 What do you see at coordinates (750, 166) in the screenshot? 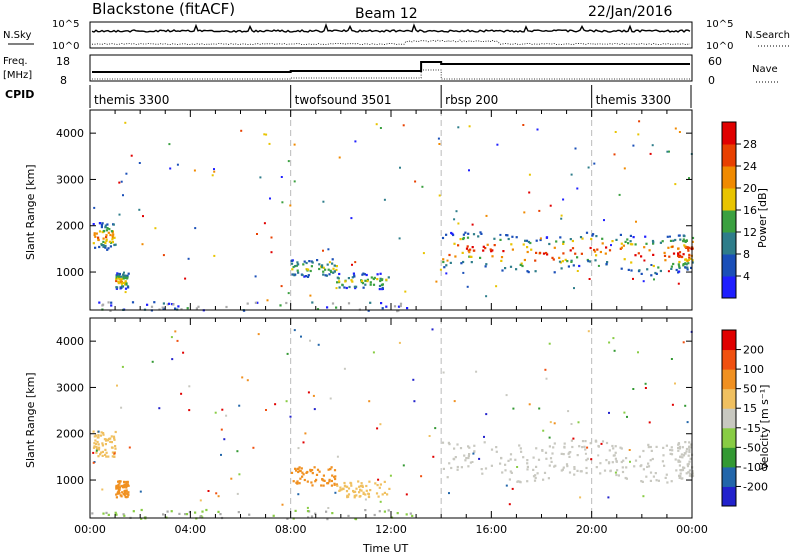
I see `colorbar-tick-label: 24` at bounding box center [750, 166].